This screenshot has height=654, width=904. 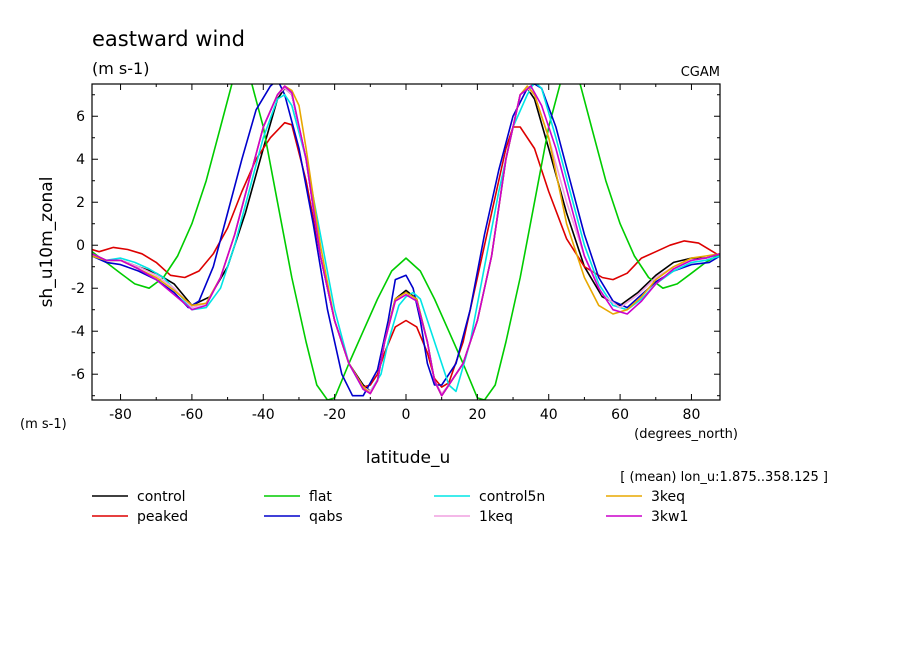 What do you see at coordinates (406, 415) in the screenshot?
I see `x-tick-label: 0` at bounding box center [406, 415].